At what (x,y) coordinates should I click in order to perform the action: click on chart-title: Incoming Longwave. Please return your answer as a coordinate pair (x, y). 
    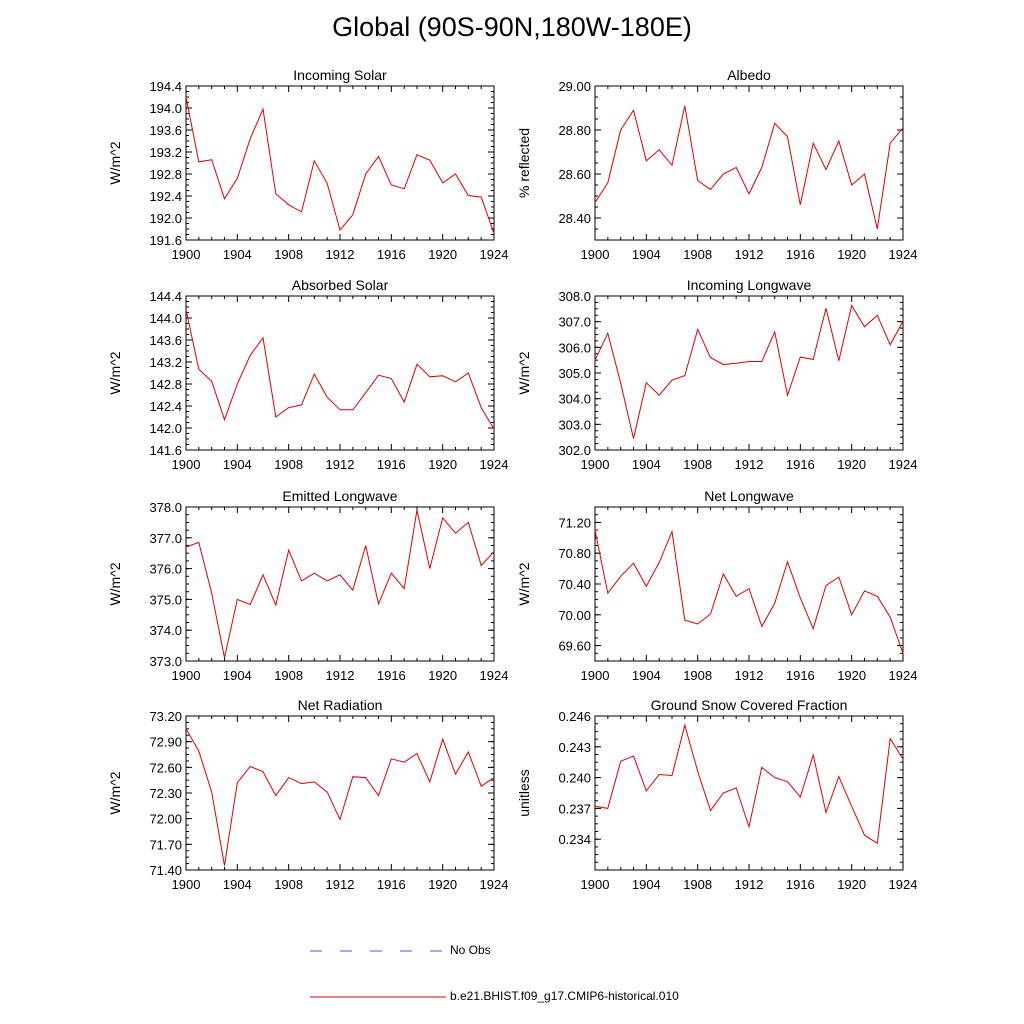
    Looking at the image, I should click on (749, 285).